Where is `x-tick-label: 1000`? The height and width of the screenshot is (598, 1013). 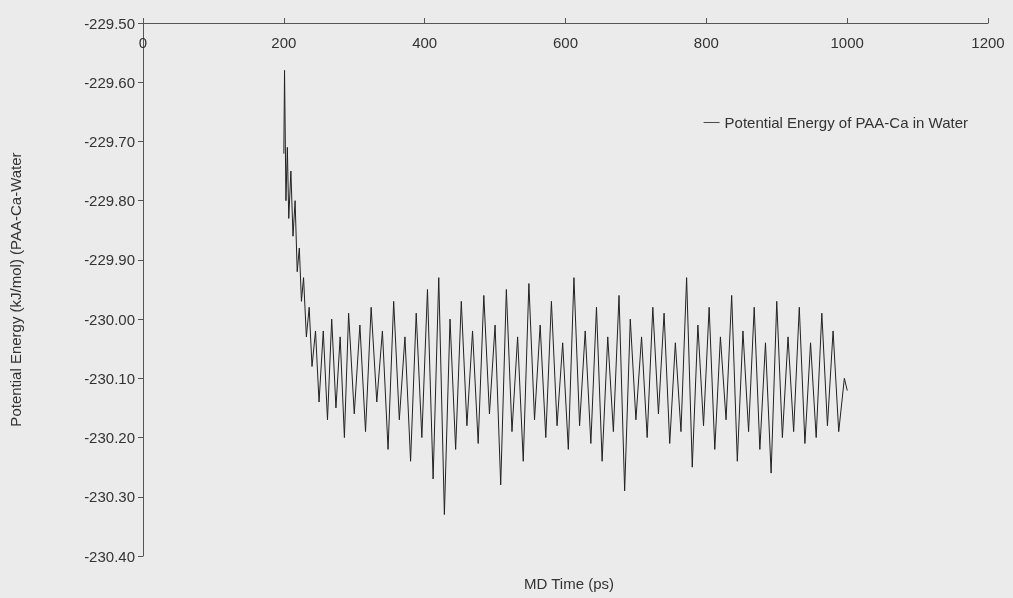
x-tick-label: 1000 is located at coordinates (847, 42).